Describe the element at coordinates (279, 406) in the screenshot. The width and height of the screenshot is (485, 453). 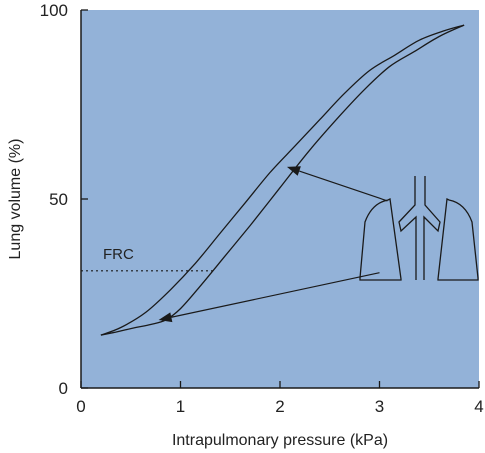
I see `x-tick-label: 2` at that location.